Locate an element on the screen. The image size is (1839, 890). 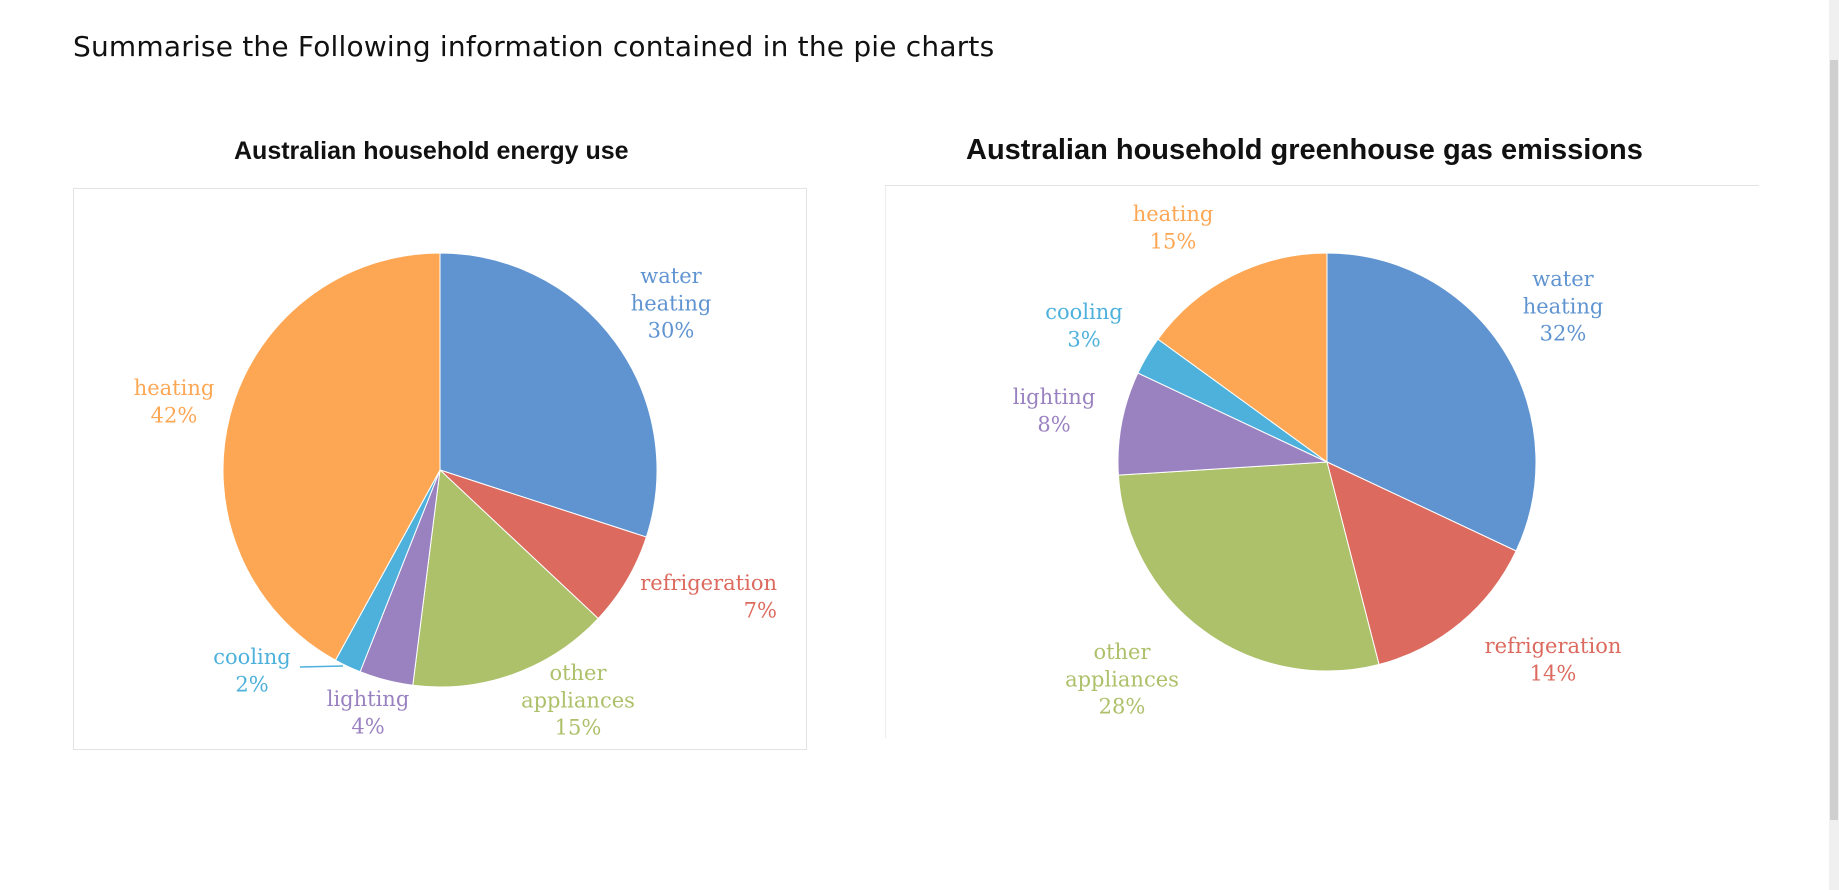
pie2-slice-water-heating is located at coordinates (1431, 402).